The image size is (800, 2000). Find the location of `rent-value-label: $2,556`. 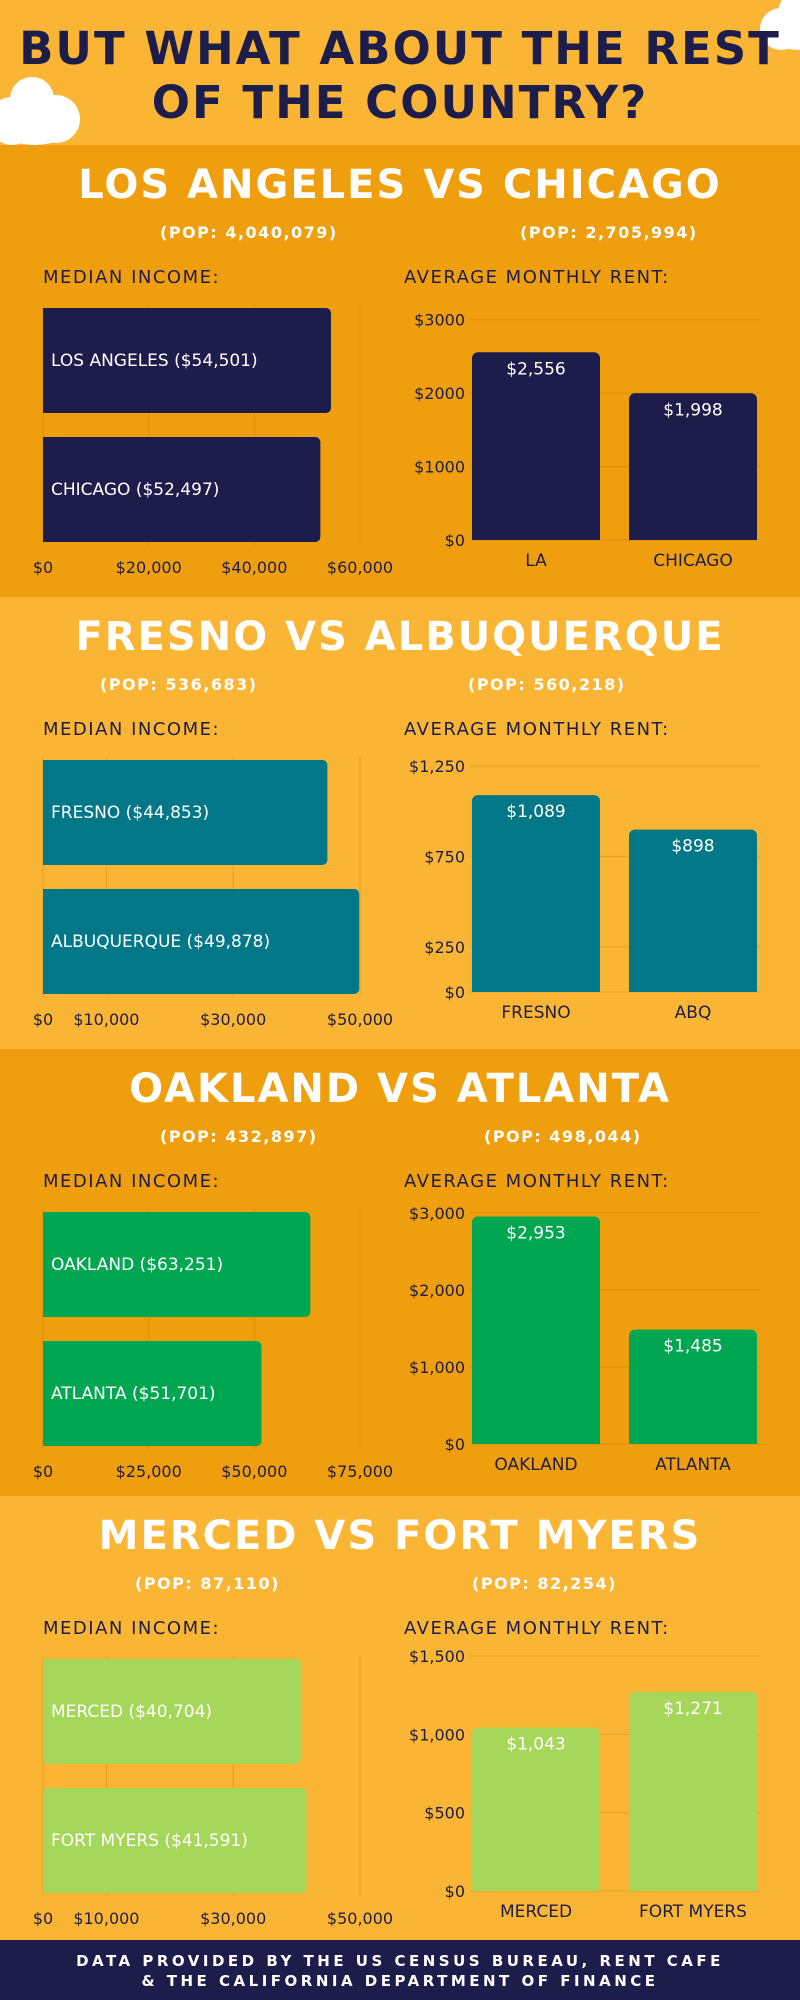

rent-value-label: $2,556 is located at coordinates (535, 369).